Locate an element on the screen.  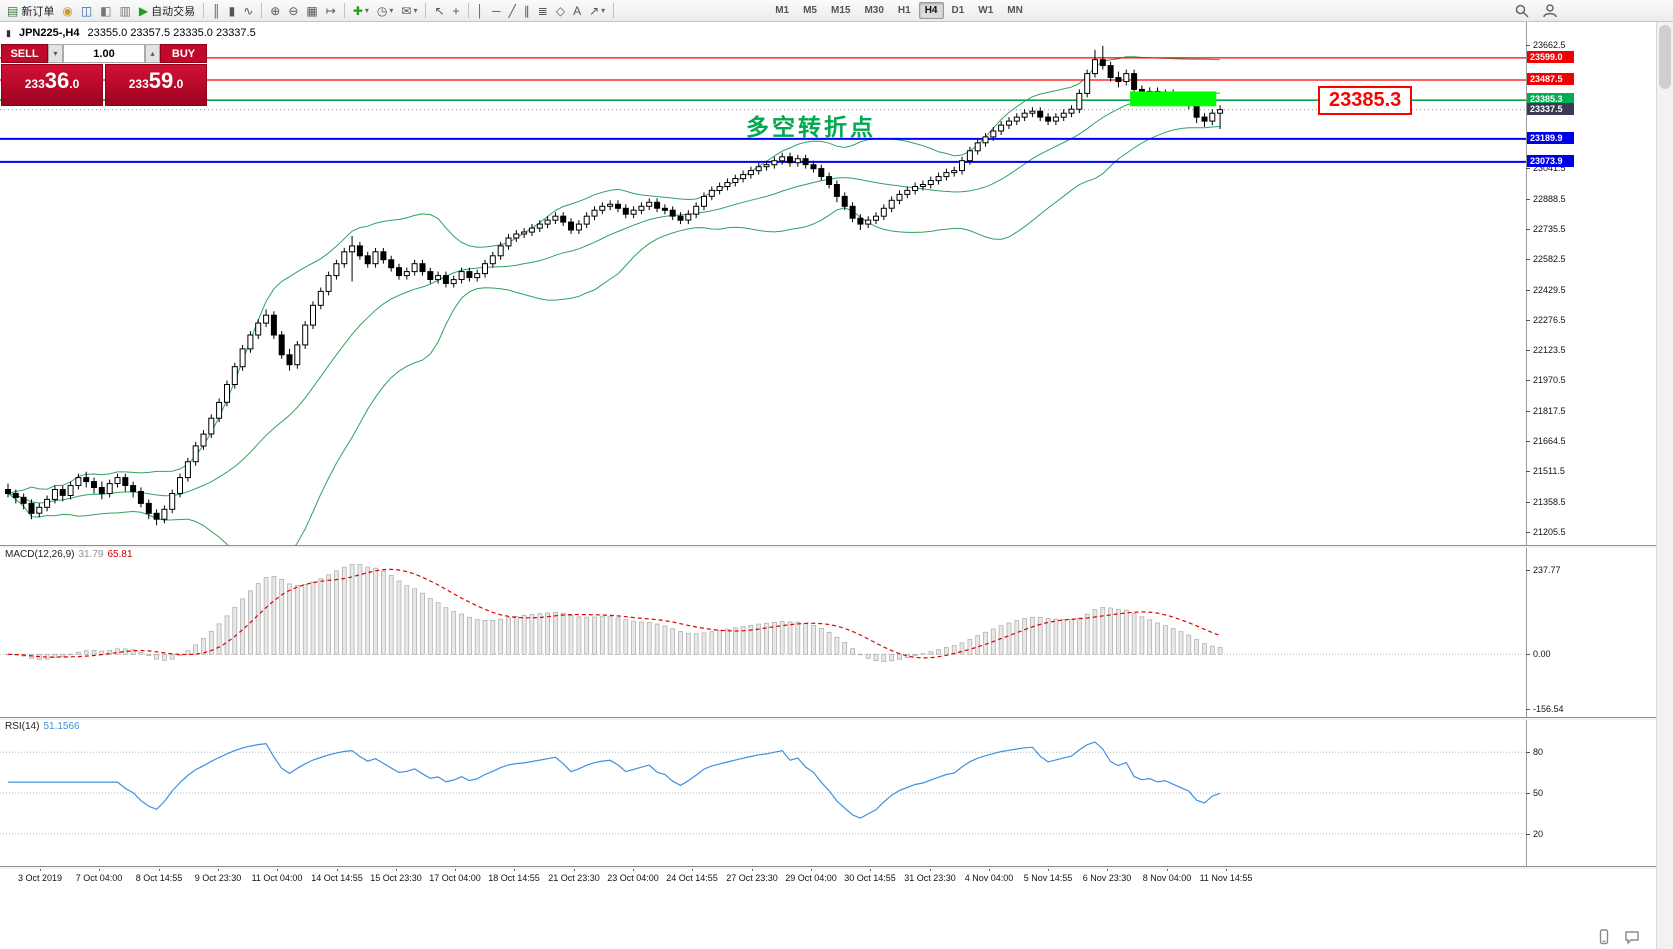
chart-icon: ▮ is located at coordinates (8, 32).